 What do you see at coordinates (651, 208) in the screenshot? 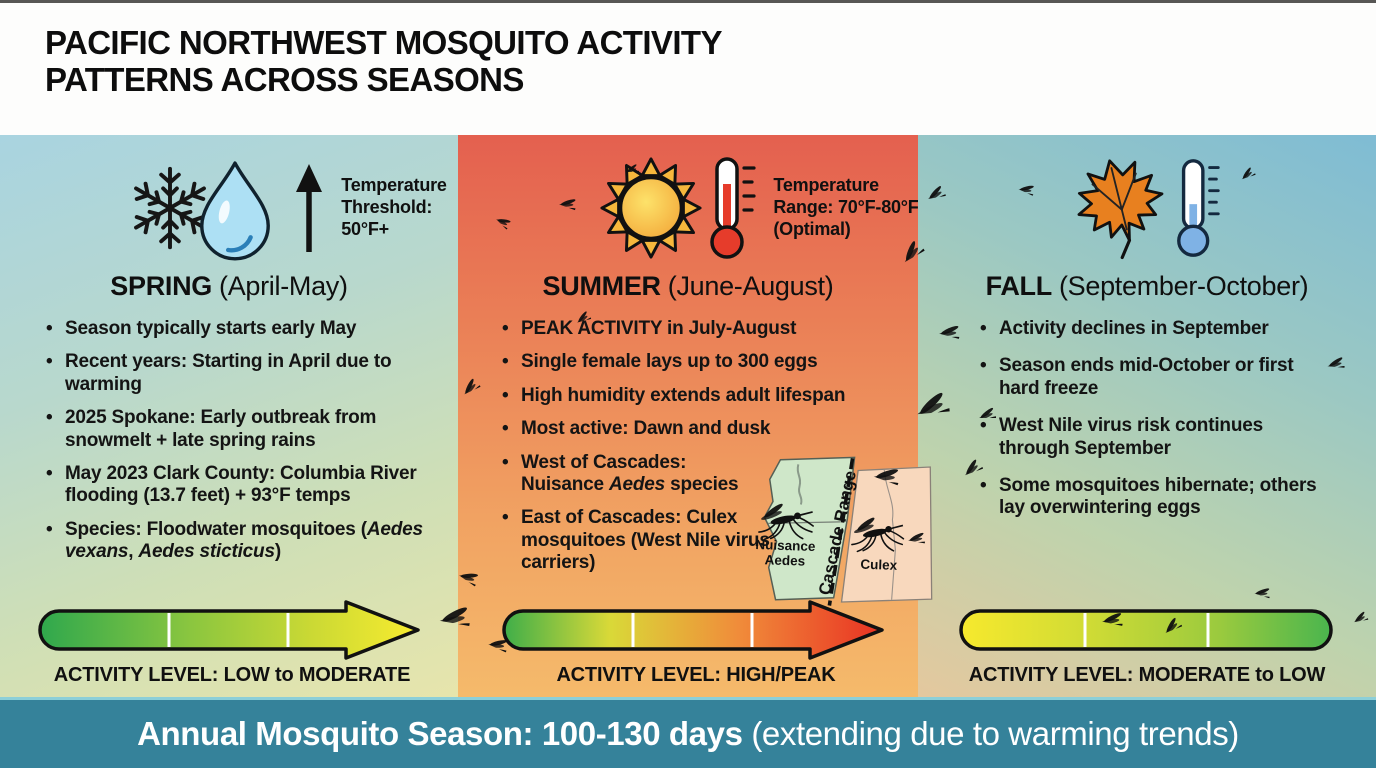
I see `sun-icon` at bounding box center [651, 208].